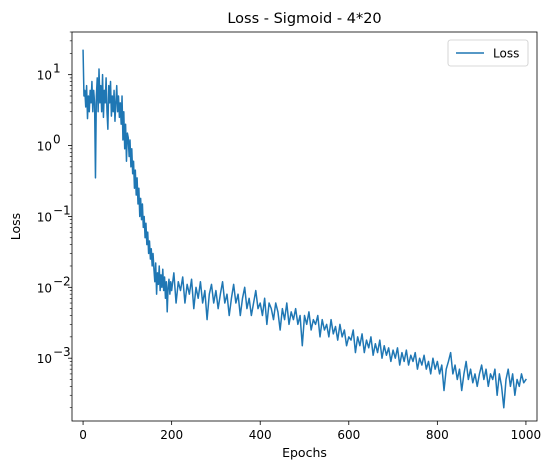 This screenshot has width=547, height=470. What do you see at coordinates (171, 435) in the screenshot?
I see `x-tick-label: 200` at bounding box center [171, 435].